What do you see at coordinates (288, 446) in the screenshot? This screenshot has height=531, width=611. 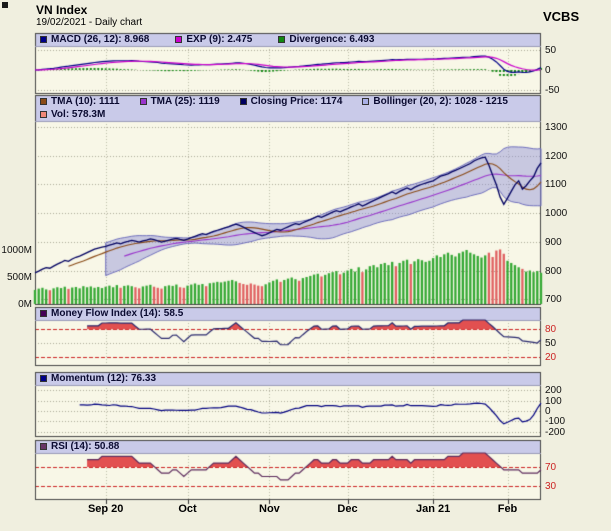 I see `rsi-legend: RSI (14): 50.88` at bounding box center [288, 446].